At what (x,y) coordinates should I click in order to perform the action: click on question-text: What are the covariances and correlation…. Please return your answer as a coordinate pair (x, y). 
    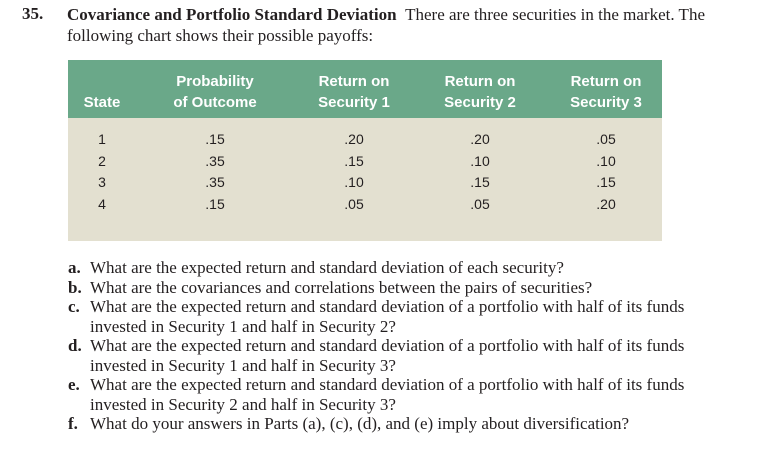
    Looking at the image, I should click on (341, 287).